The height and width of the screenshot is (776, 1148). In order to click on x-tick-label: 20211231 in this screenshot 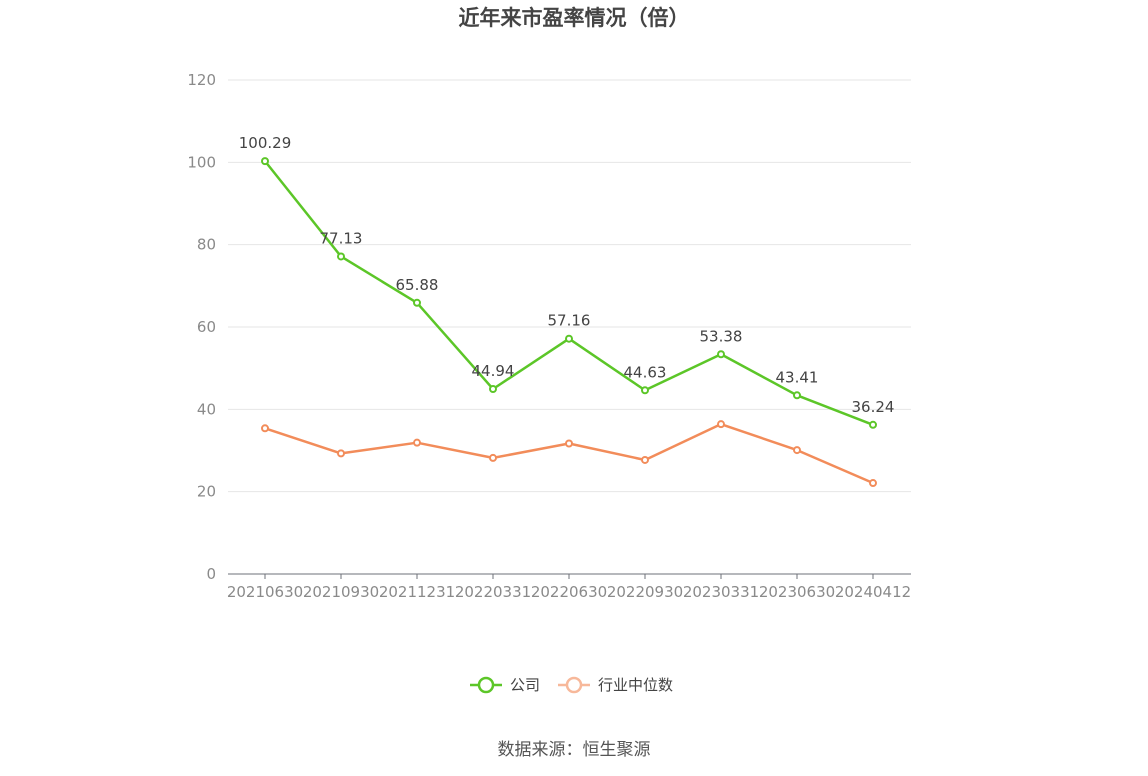, I will do `click(417, 592)`.